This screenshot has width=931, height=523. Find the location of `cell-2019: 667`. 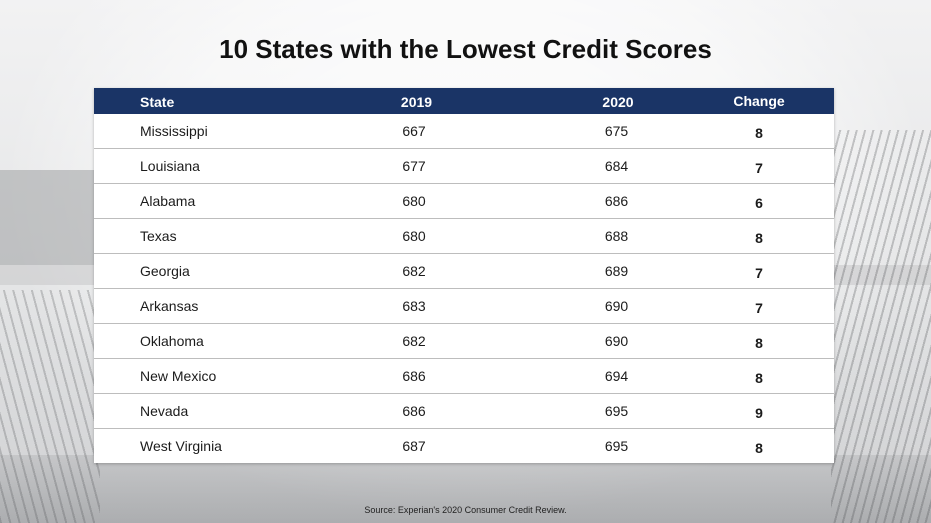

cell-2019: 667 is located at coordinates (414, 131).